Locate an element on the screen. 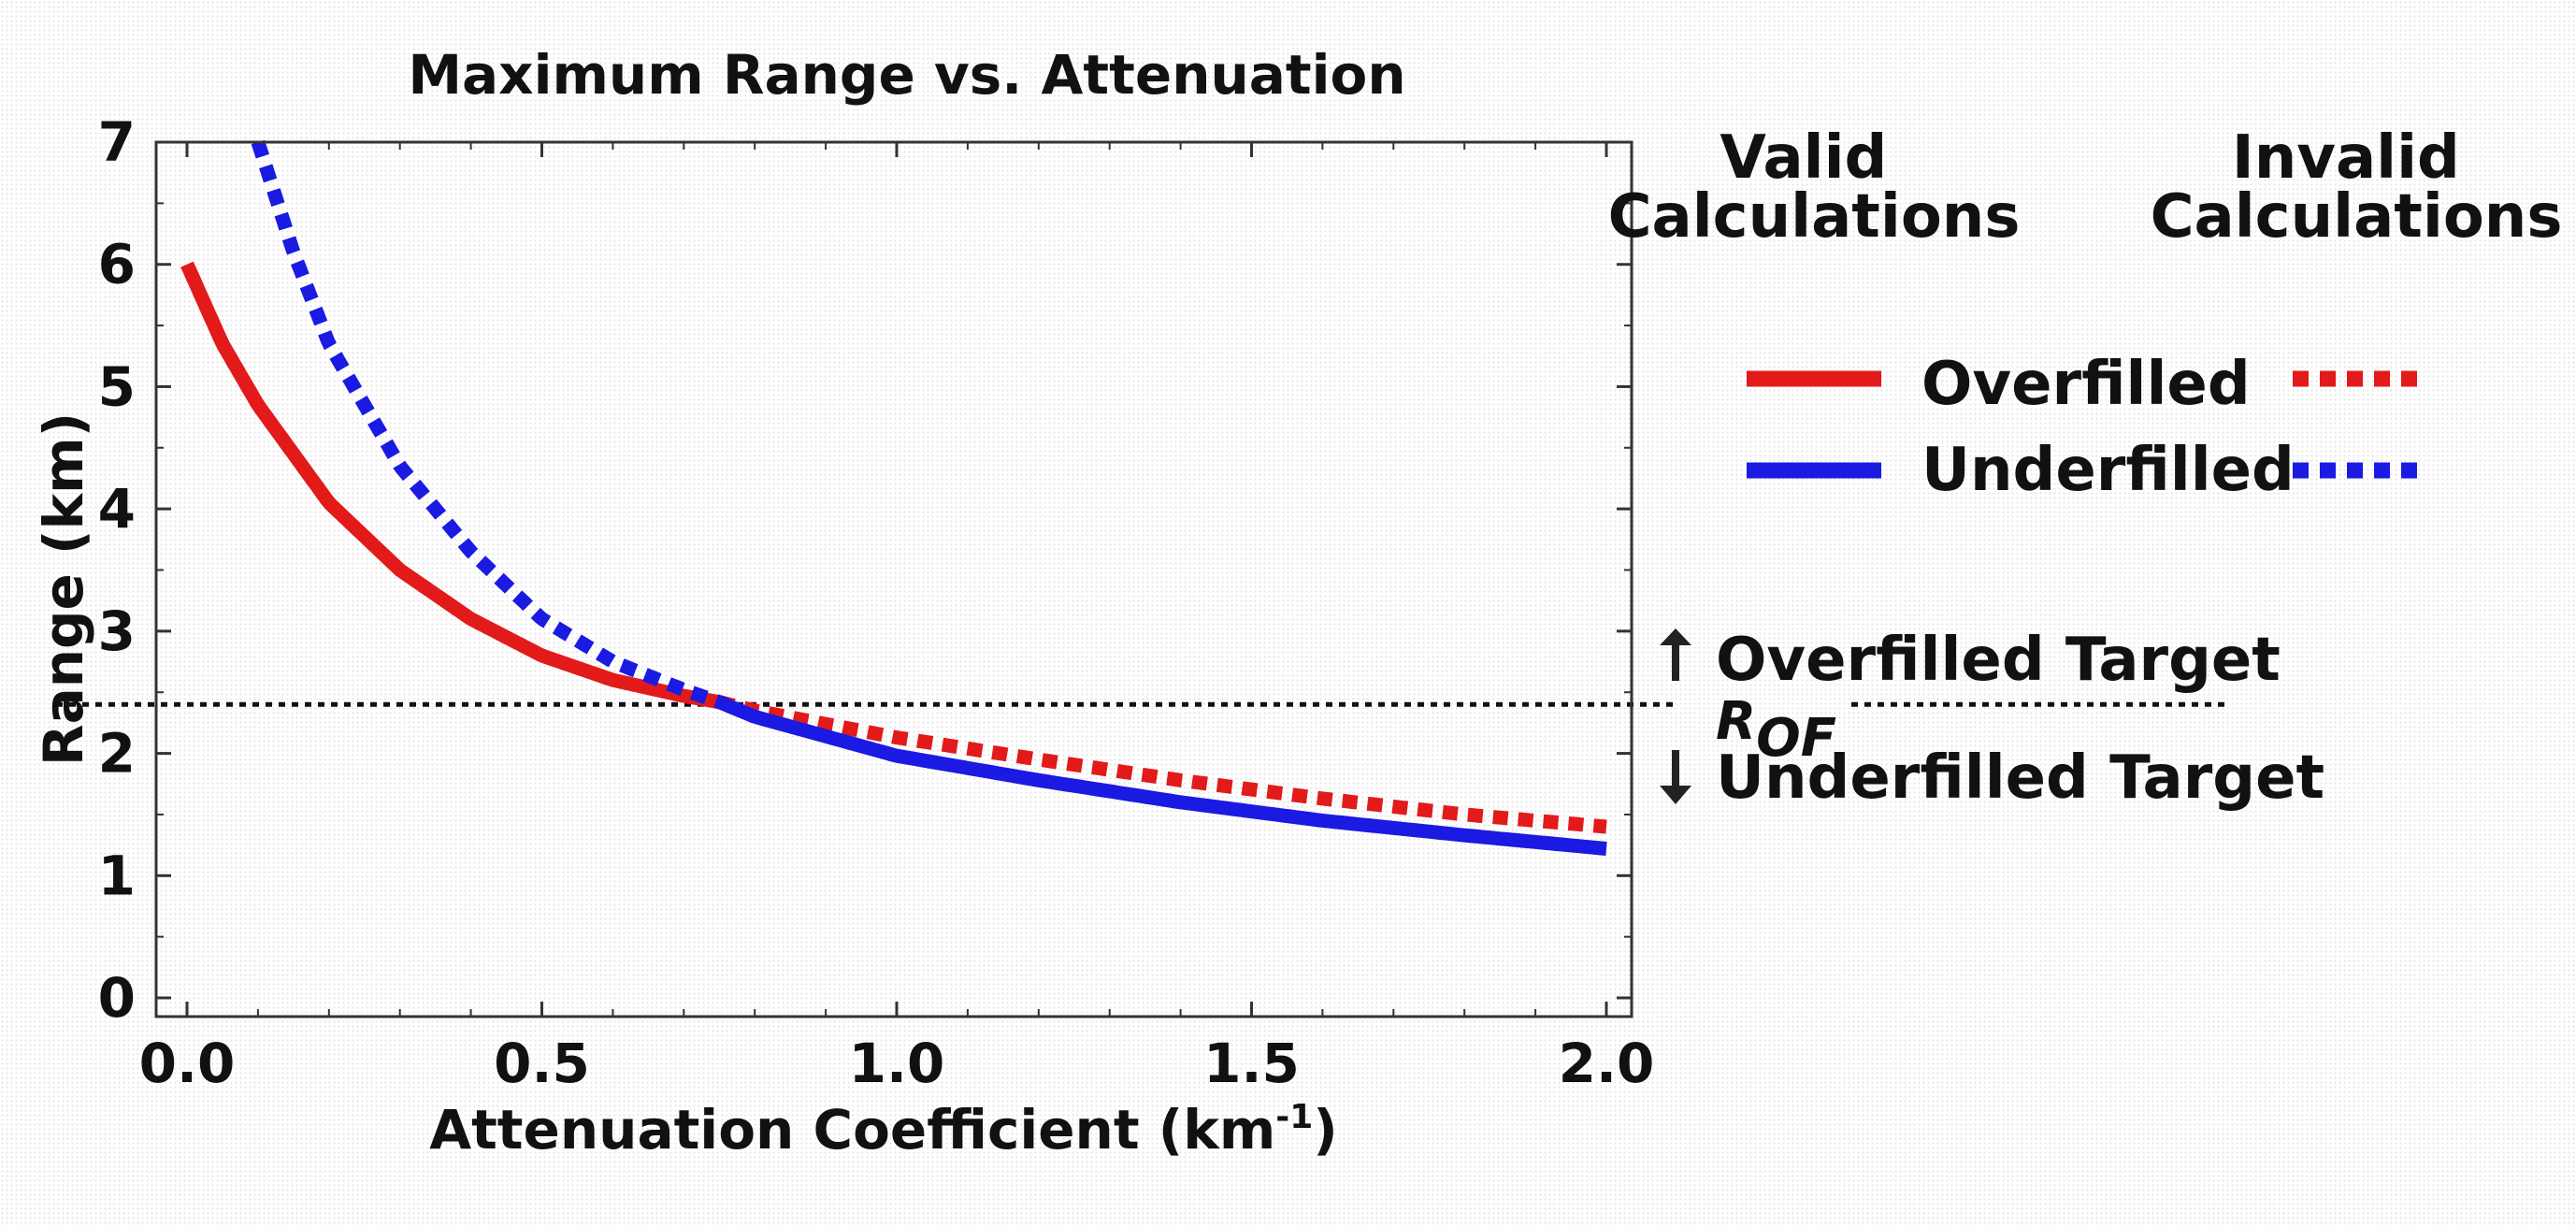 This screenshot has height=1227, width=2576. y-tick-label: 7 is located at coordinates (117, 142).